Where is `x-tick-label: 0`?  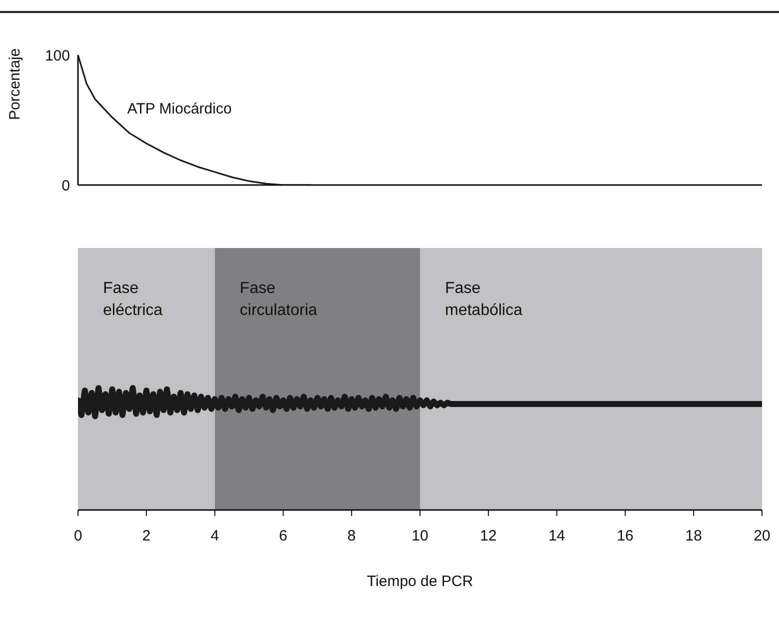
x-tick-label: 0 is located at coordinates (78, 536).